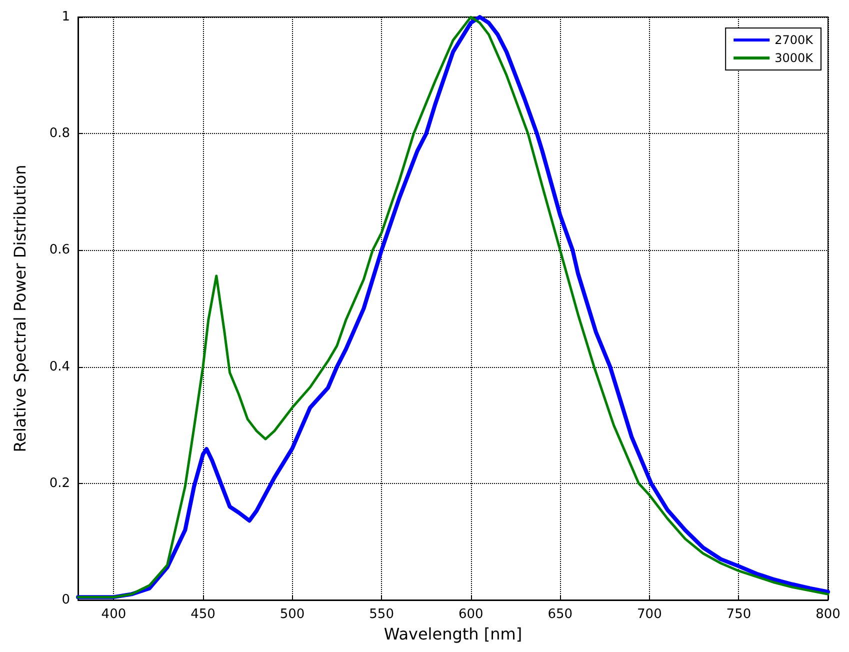 This screenshot has width=849, height=652. What do you see at coordinates (59, 134) in the screenshot?
I see `y-tick-label: 0.8` at bounding box center [59, 134].